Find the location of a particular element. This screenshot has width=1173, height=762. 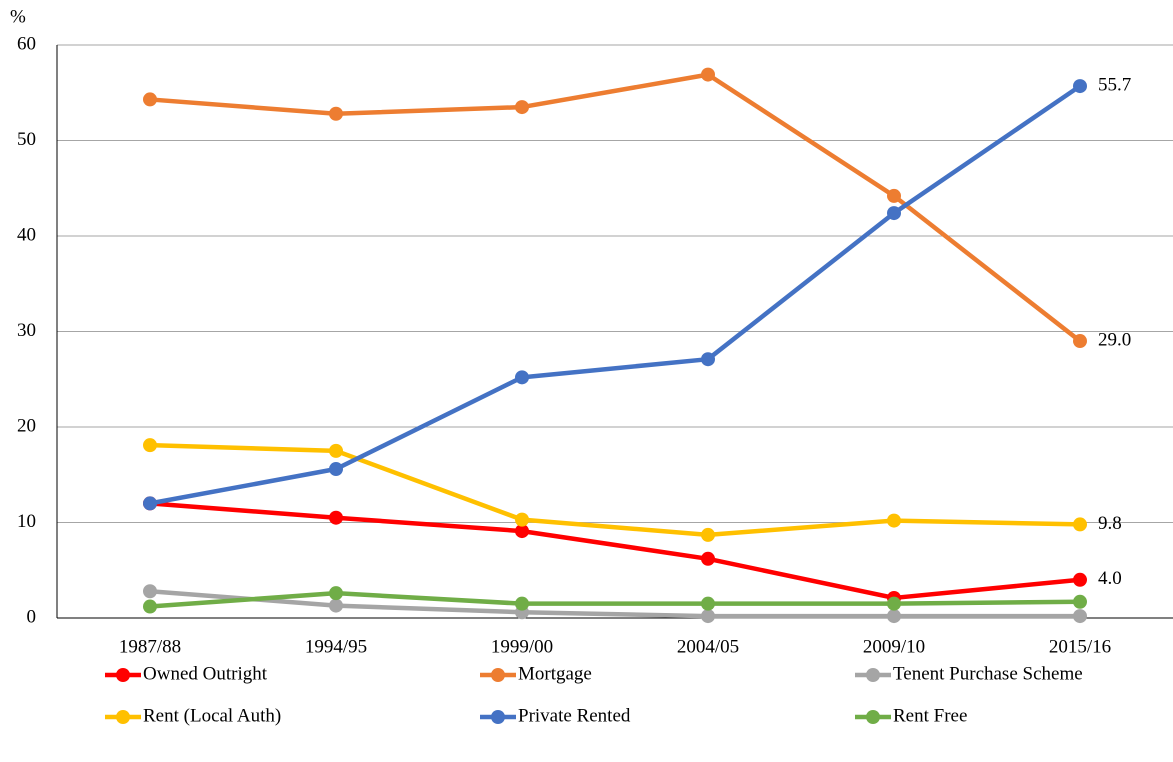

y-axis-label: % is located at coordinates (18, 16).